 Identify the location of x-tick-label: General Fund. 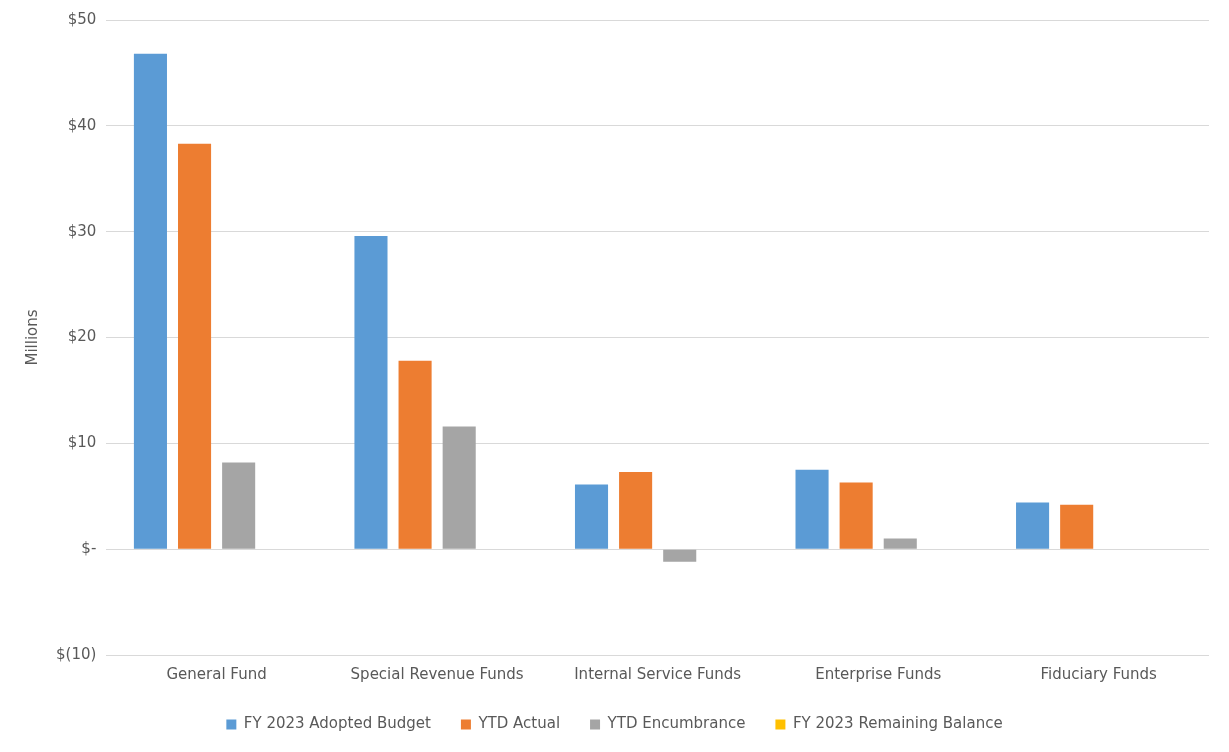
(216, 673).